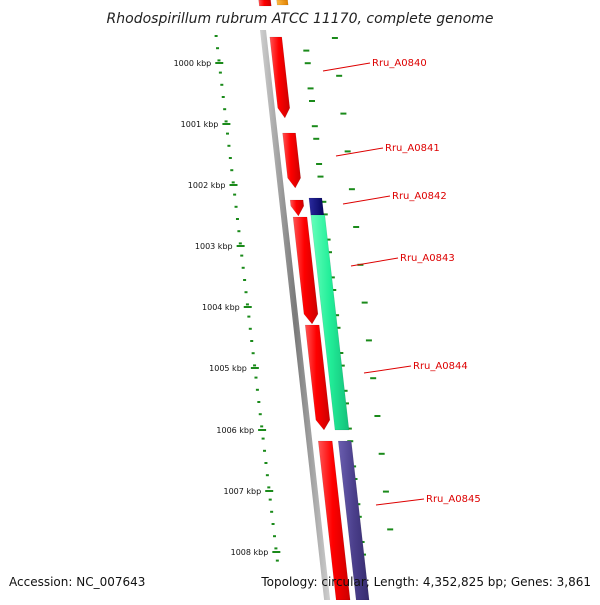 This screenshot has width=600, height=605. I want to click on ruler-kbp-label: 1004 kbp, so click(221, 307).